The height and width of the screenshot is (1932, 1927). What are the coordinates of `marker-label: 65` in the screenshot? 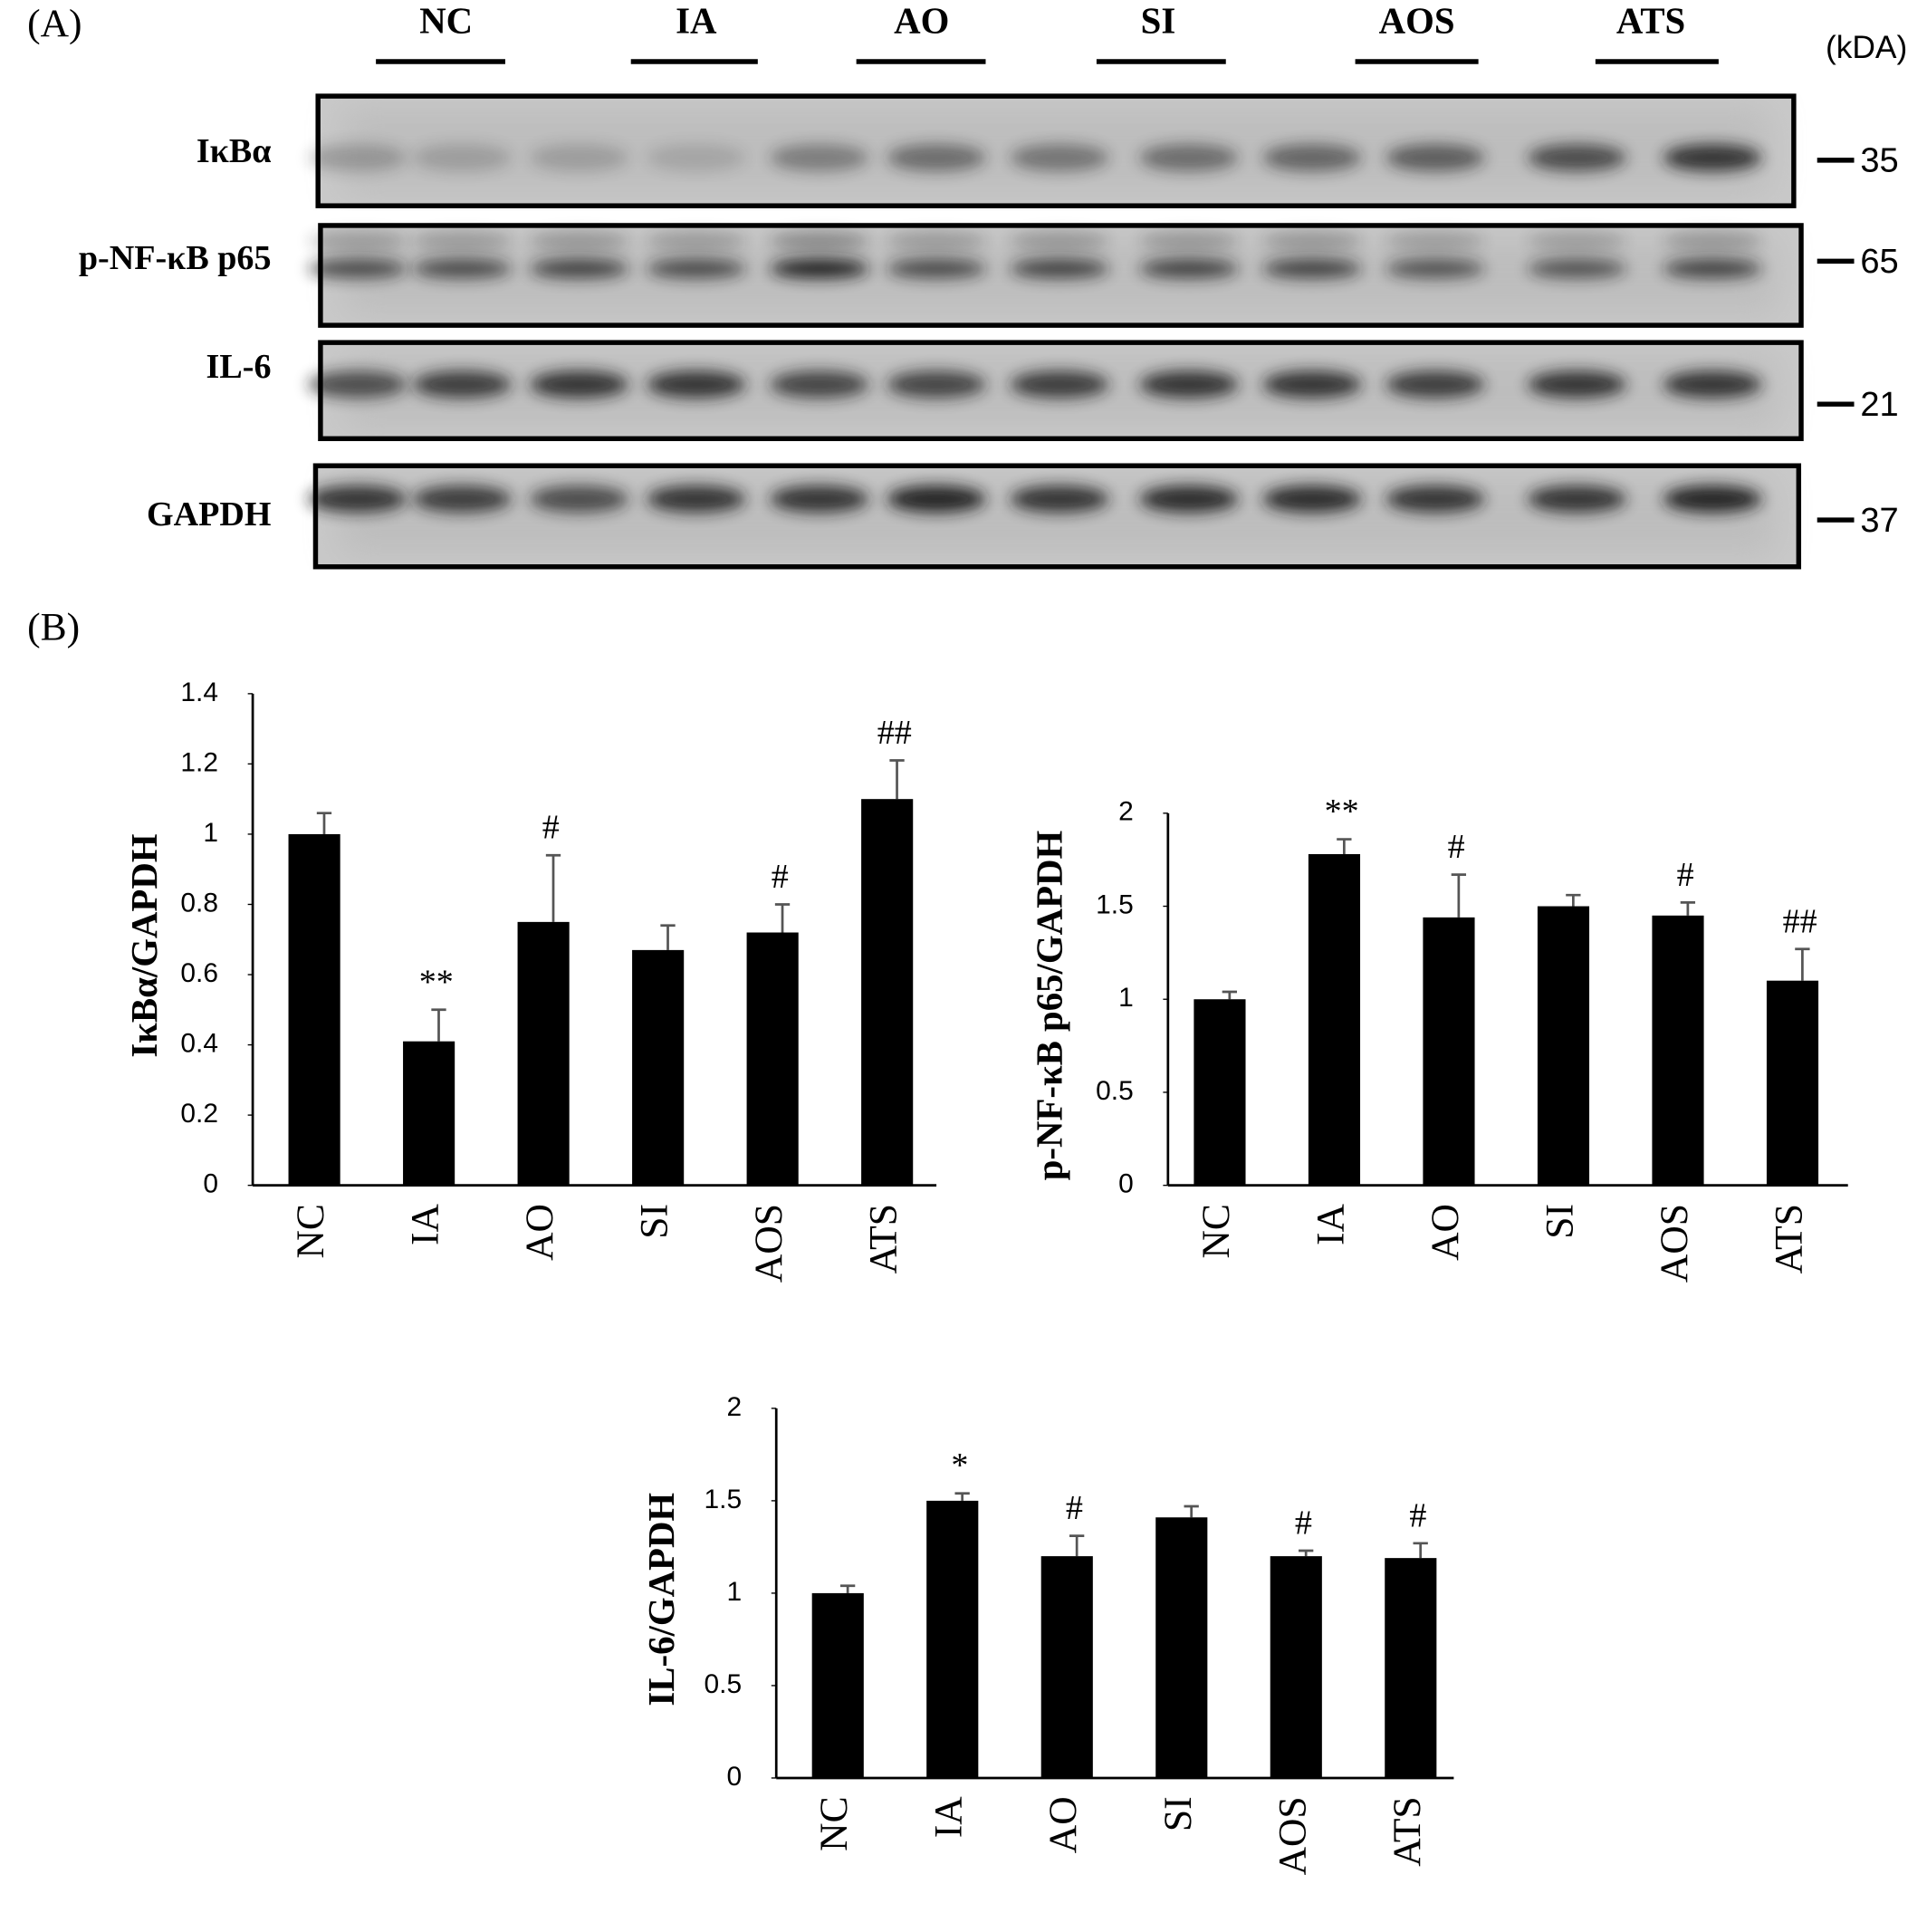 It's located at (1879, 262).